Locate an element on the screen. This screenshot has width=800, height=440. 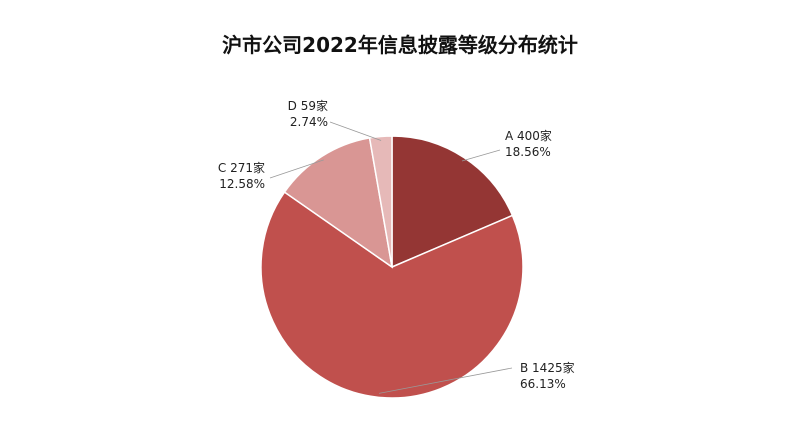
value-label: D 59家 is located at coordinates (308, 105).